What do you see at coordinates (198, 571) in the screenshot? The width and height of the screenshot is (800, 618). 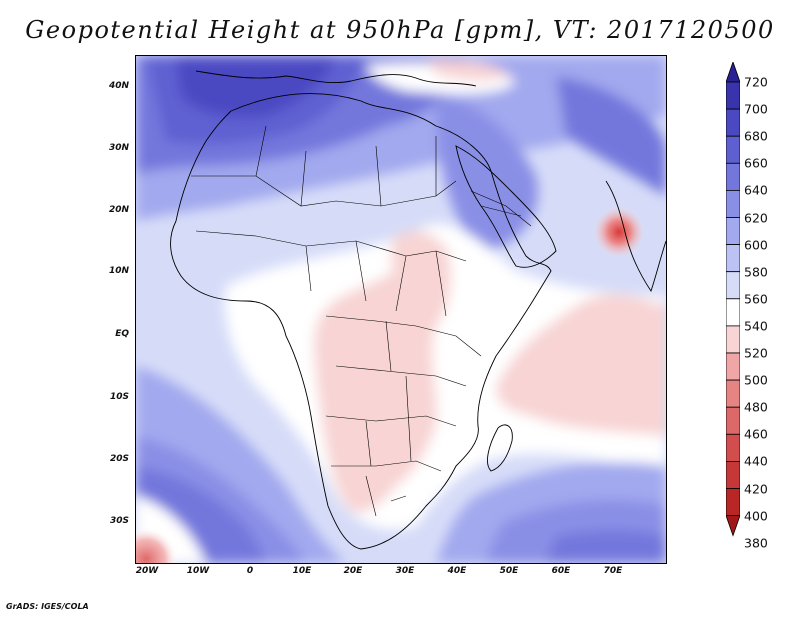 I see `lon-label: 10W` at bounding box center [198, 571].